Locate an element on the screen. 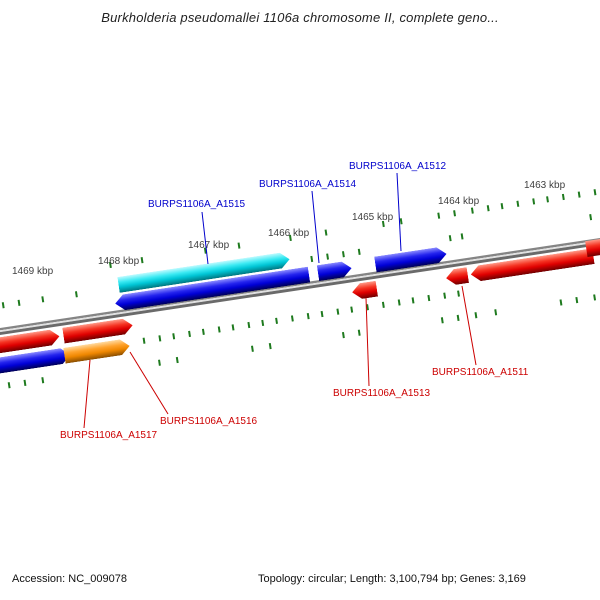  ruler-label: 1468 kbp is located at coordinates (119, 261).